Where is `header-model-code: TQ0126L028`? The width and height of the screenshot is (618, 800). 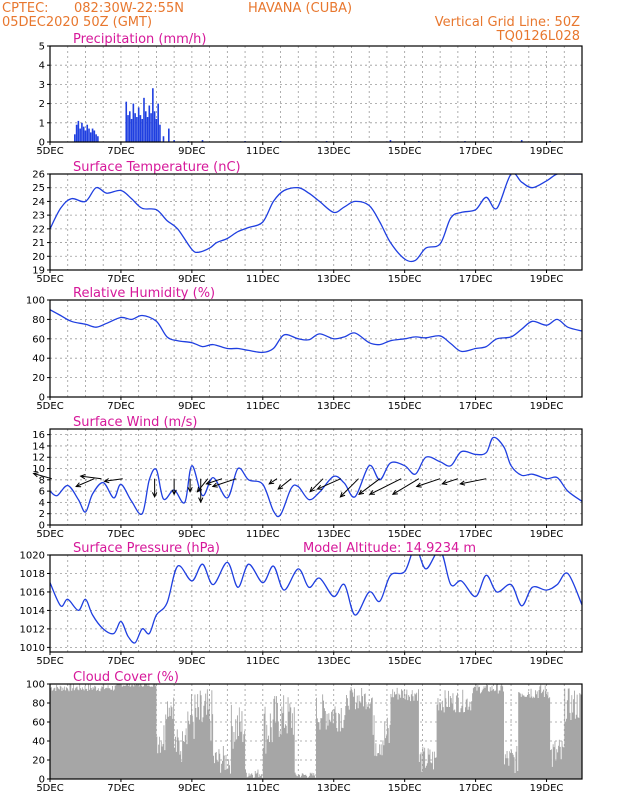
header-model-code: TQ0126L028 is located at coordinates (538, 36).